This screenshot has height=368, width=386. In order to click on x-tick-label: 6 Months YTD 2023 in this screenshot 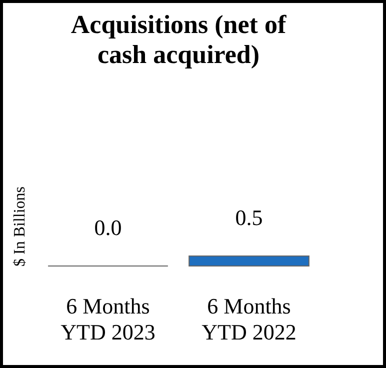, I will do `click(108, 319)`.